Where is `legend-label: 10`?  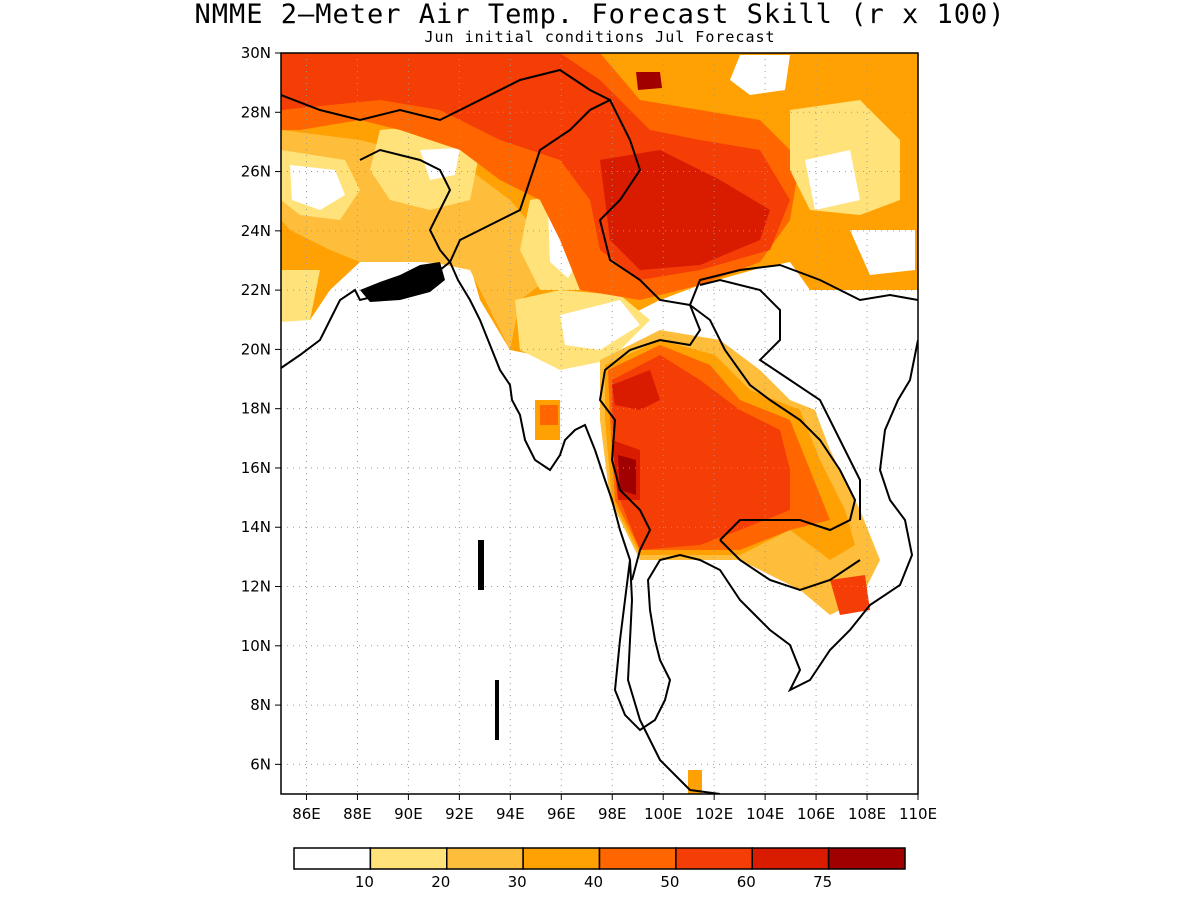
legend-label: 10 is located at coordinates (364, 882).